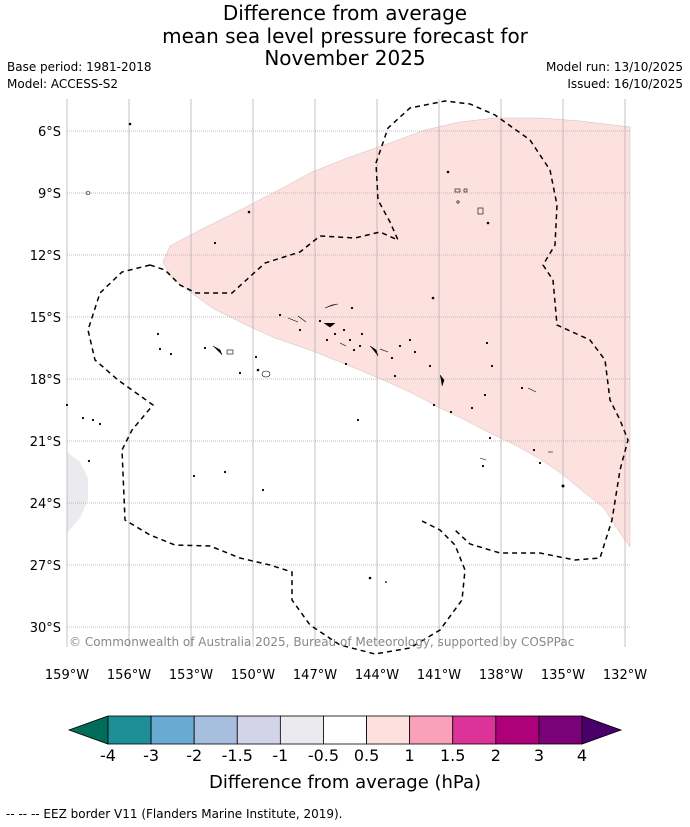  Describe the element at coordinates (377, 675) in the screenshot. I see `lon-label: 144°W` at that location.